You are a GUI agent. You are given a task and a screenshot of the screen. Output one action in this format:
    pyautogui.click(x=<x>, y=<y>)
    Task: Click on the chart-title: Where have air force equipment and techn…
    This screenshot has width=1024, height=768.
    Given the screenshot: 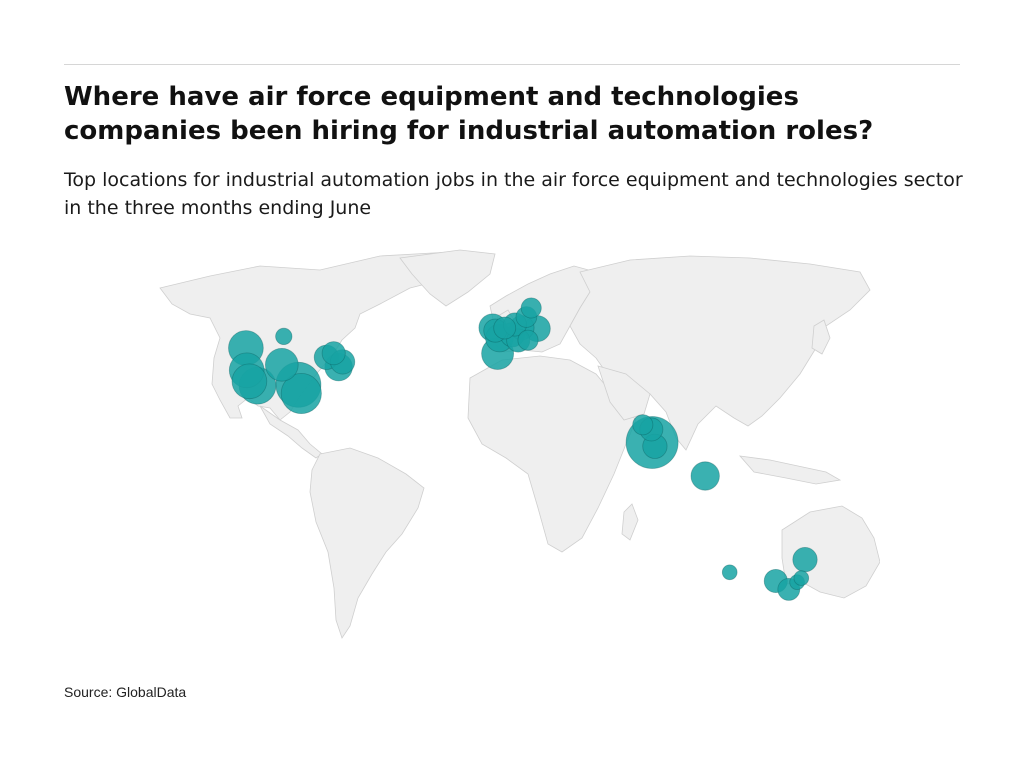 What is the action you would take?
    pyautogui.click(x=469, y=114)
    